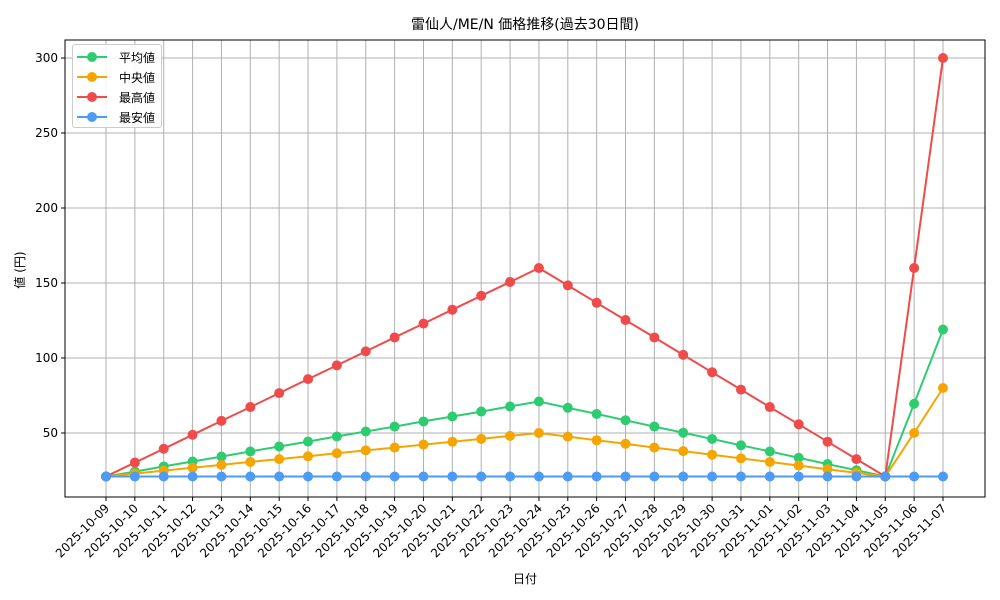 The image size is (1000, 600). What do you see at coordinates (524, 432) in the screenshot?
I see `series-中央値` at bounding box center [524, 432].